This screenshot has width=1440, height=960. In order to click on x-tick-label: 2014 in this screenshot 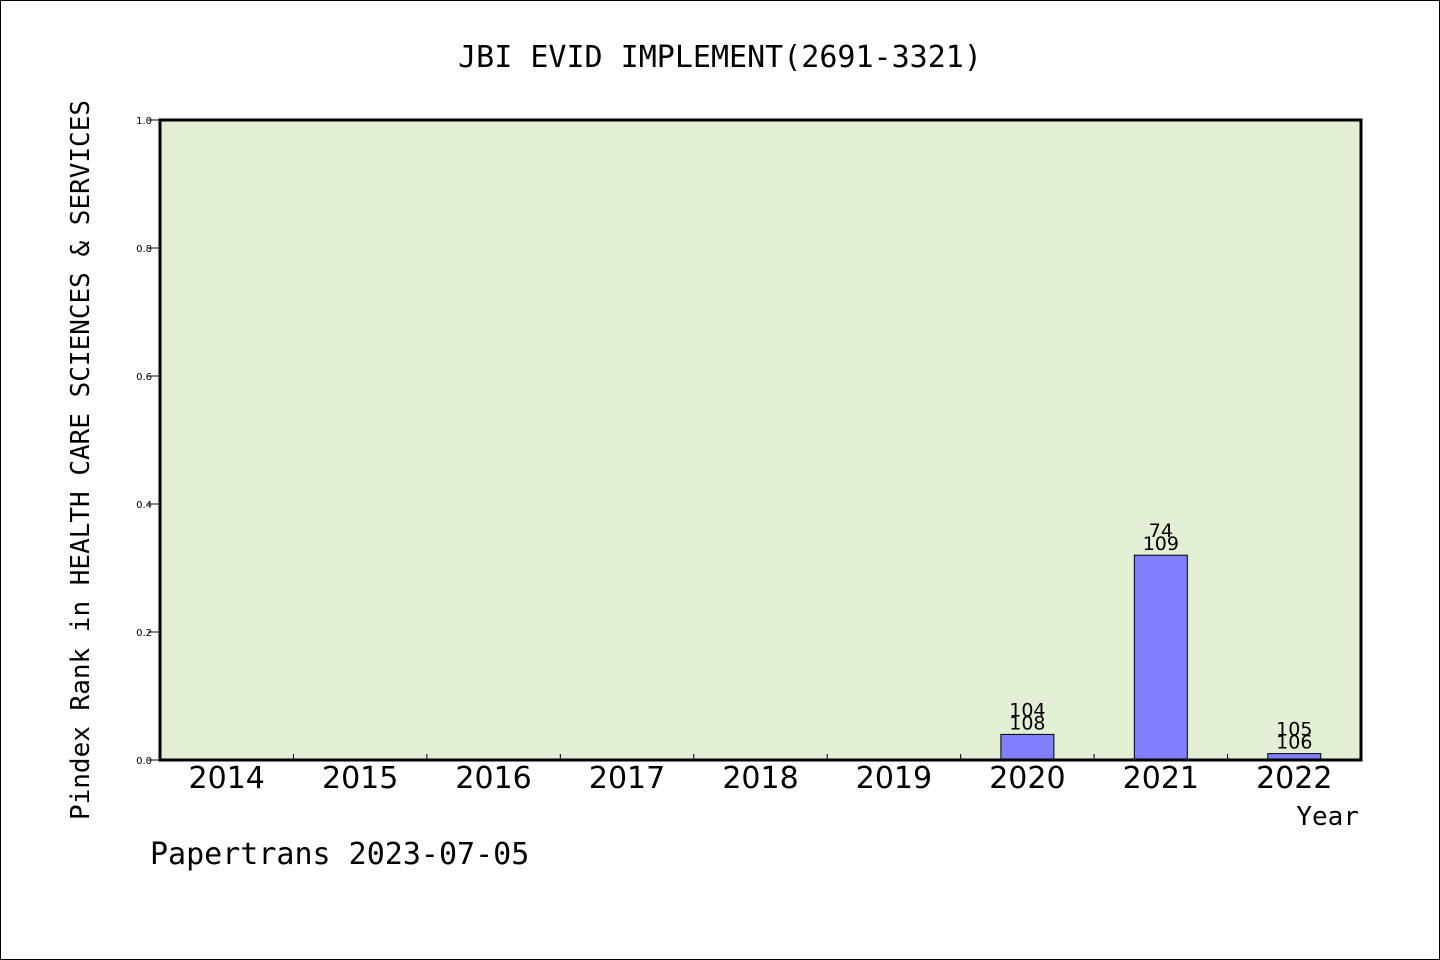, I will do `click(227, 778)`.